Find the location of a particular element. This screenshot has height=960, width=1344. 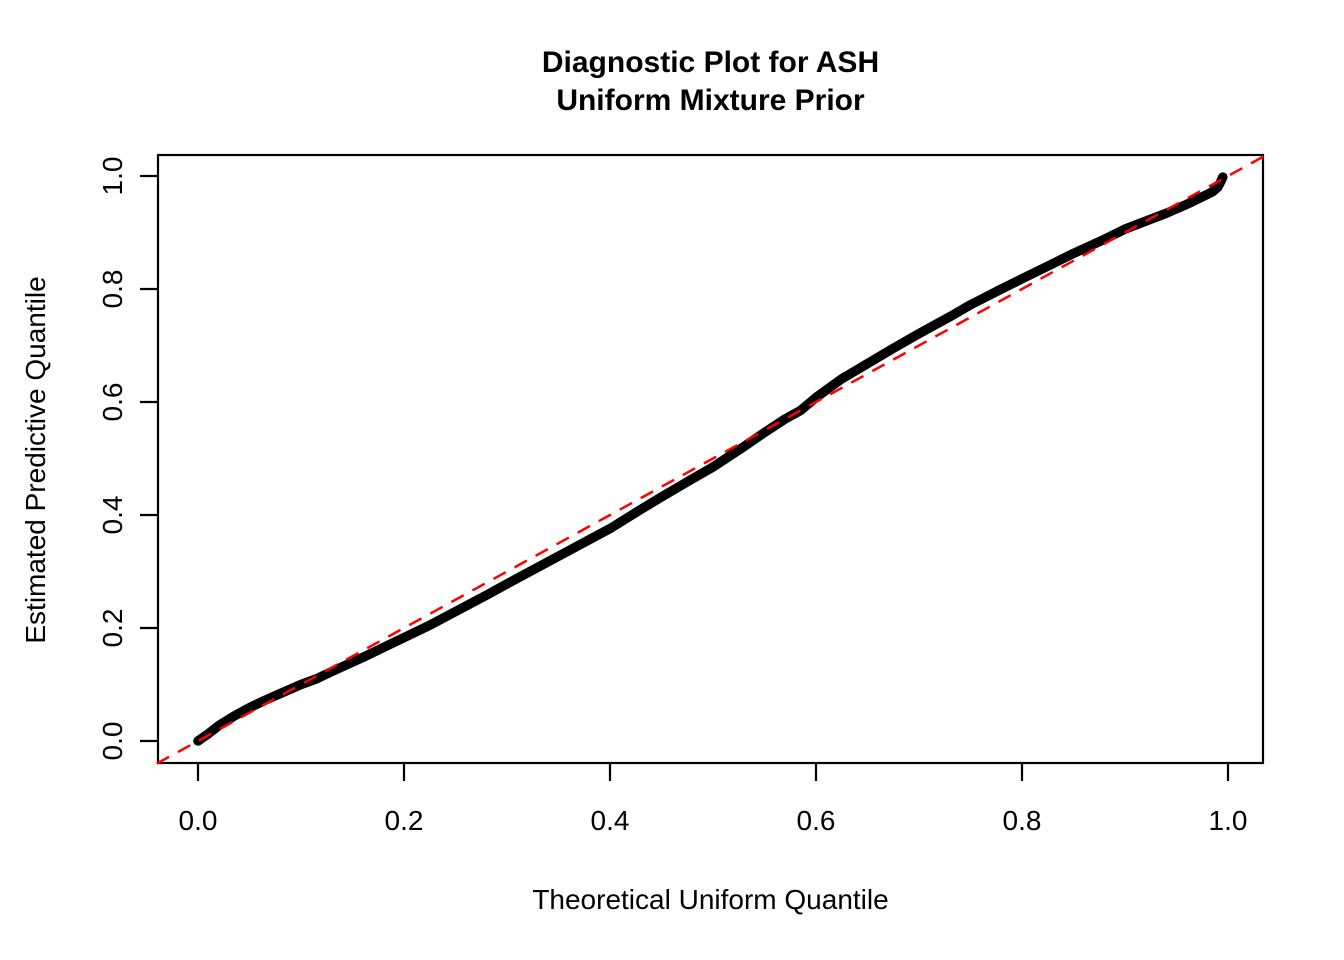

y-tick-label: 0.2 is located at coordinates (112, 628).